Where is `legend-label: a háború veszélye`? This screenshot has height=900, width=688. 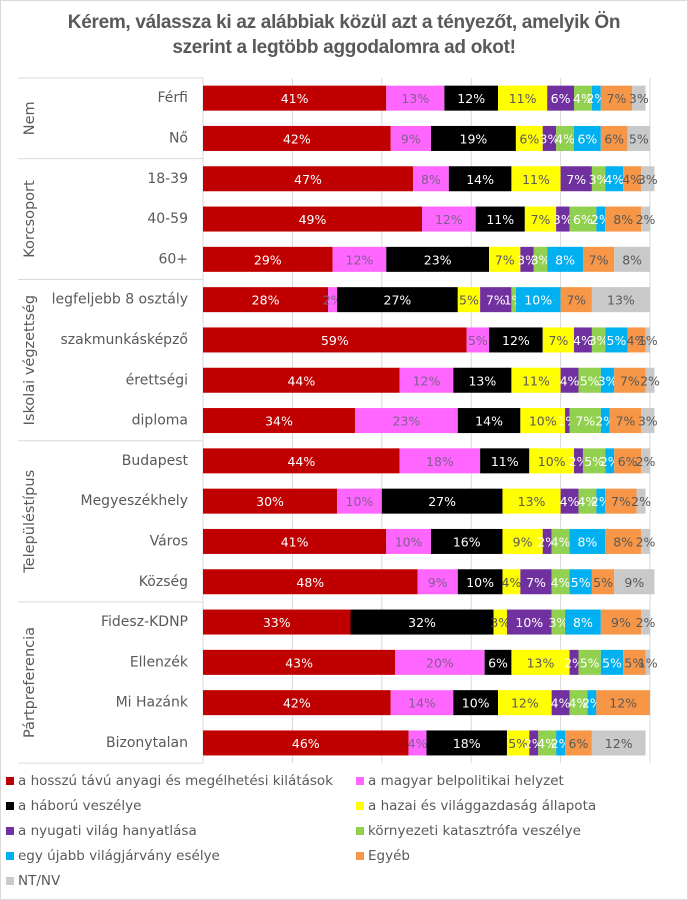
legend-label: a háború veszélye is located at coordinates (80, 806).